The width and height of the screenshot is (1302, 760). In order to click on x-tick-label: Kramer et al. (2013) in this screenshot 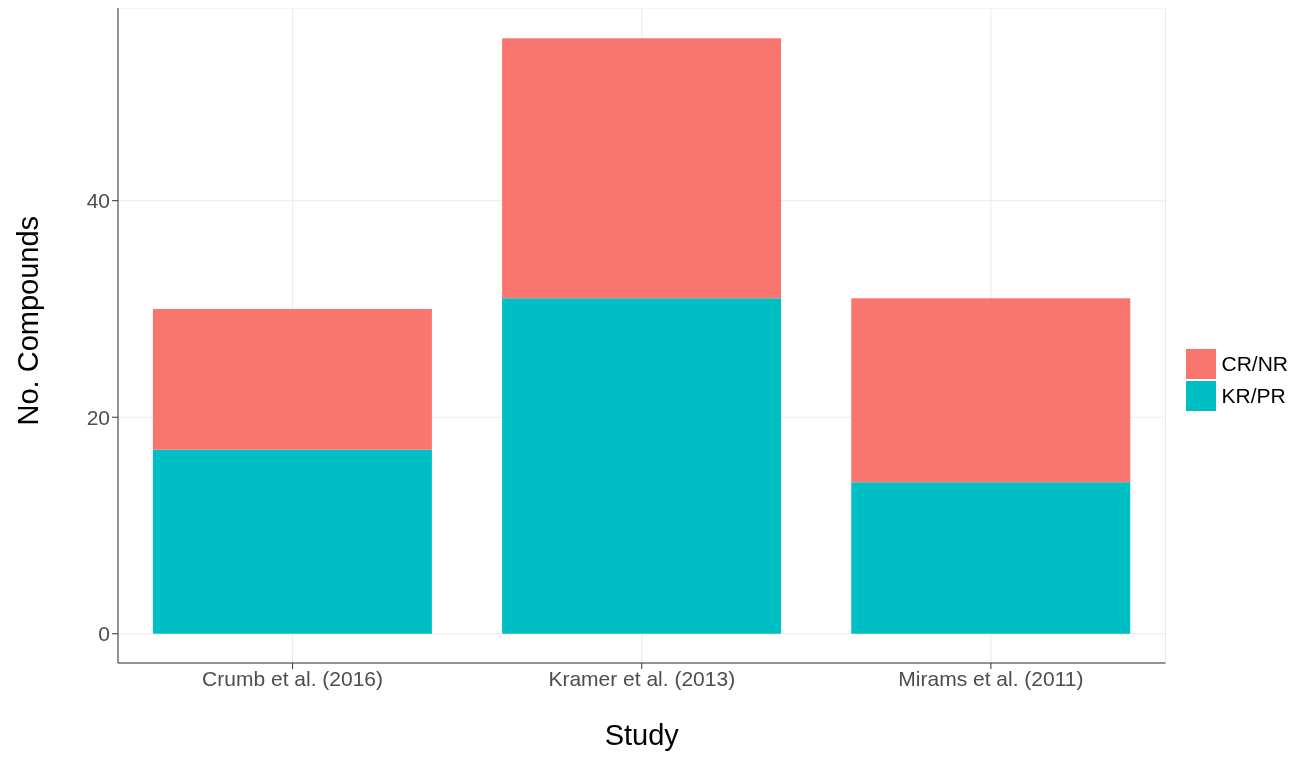, I will do `click(642, 678)`.